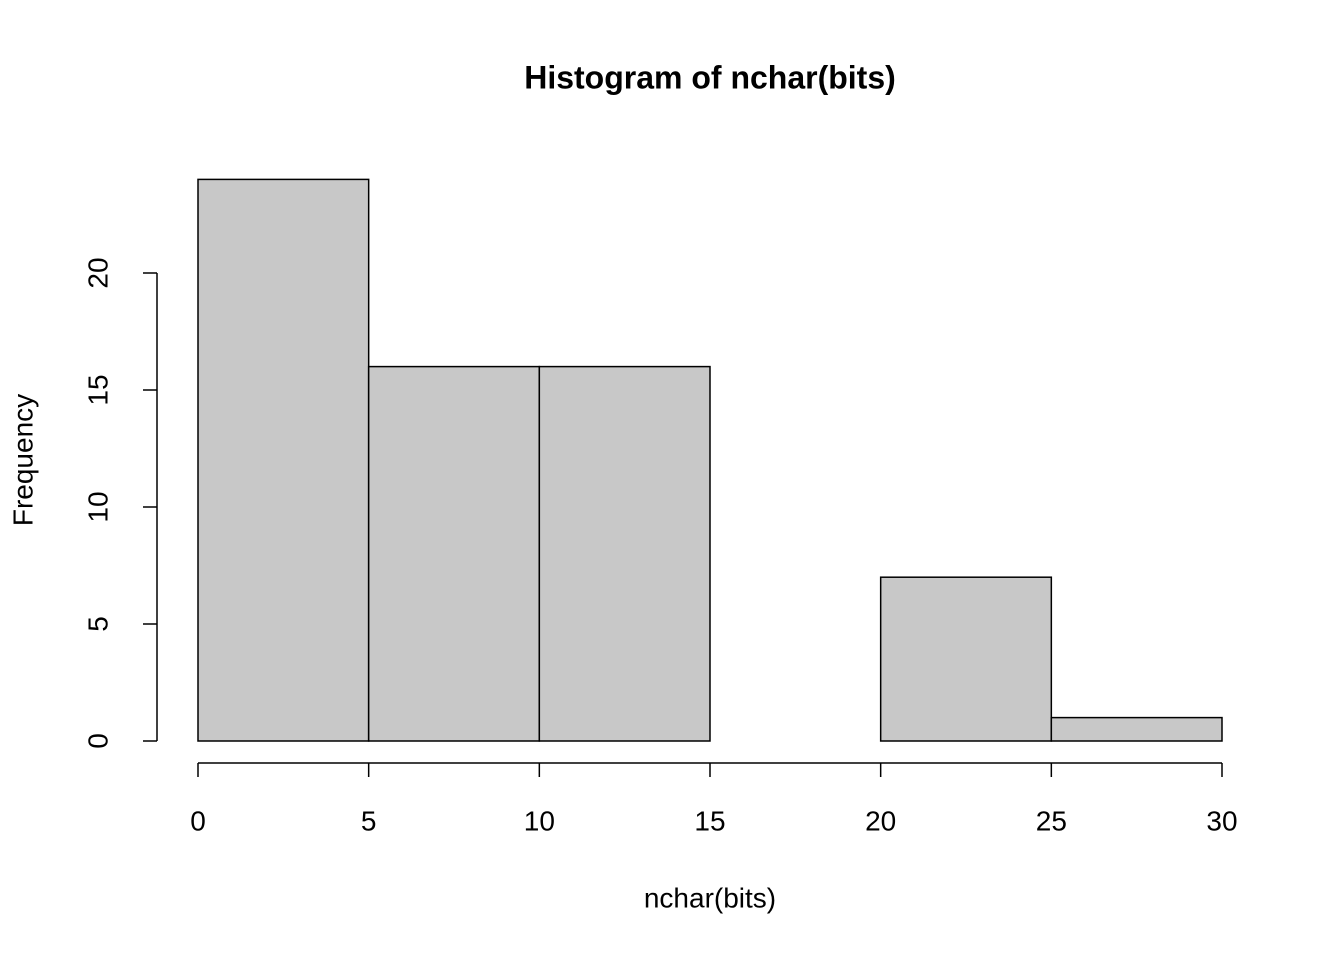  What do you see at coordinates (97, 389) in the screenshot?
I see `y-tick-label: 15` at bounding box center [97, 389].